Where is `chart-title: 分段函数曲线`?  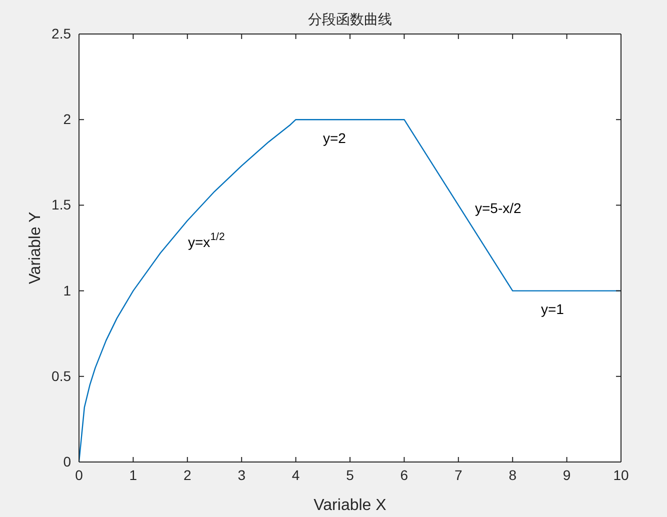 chart-title: 分段函数曲线 is located at coordinates (350, 19).